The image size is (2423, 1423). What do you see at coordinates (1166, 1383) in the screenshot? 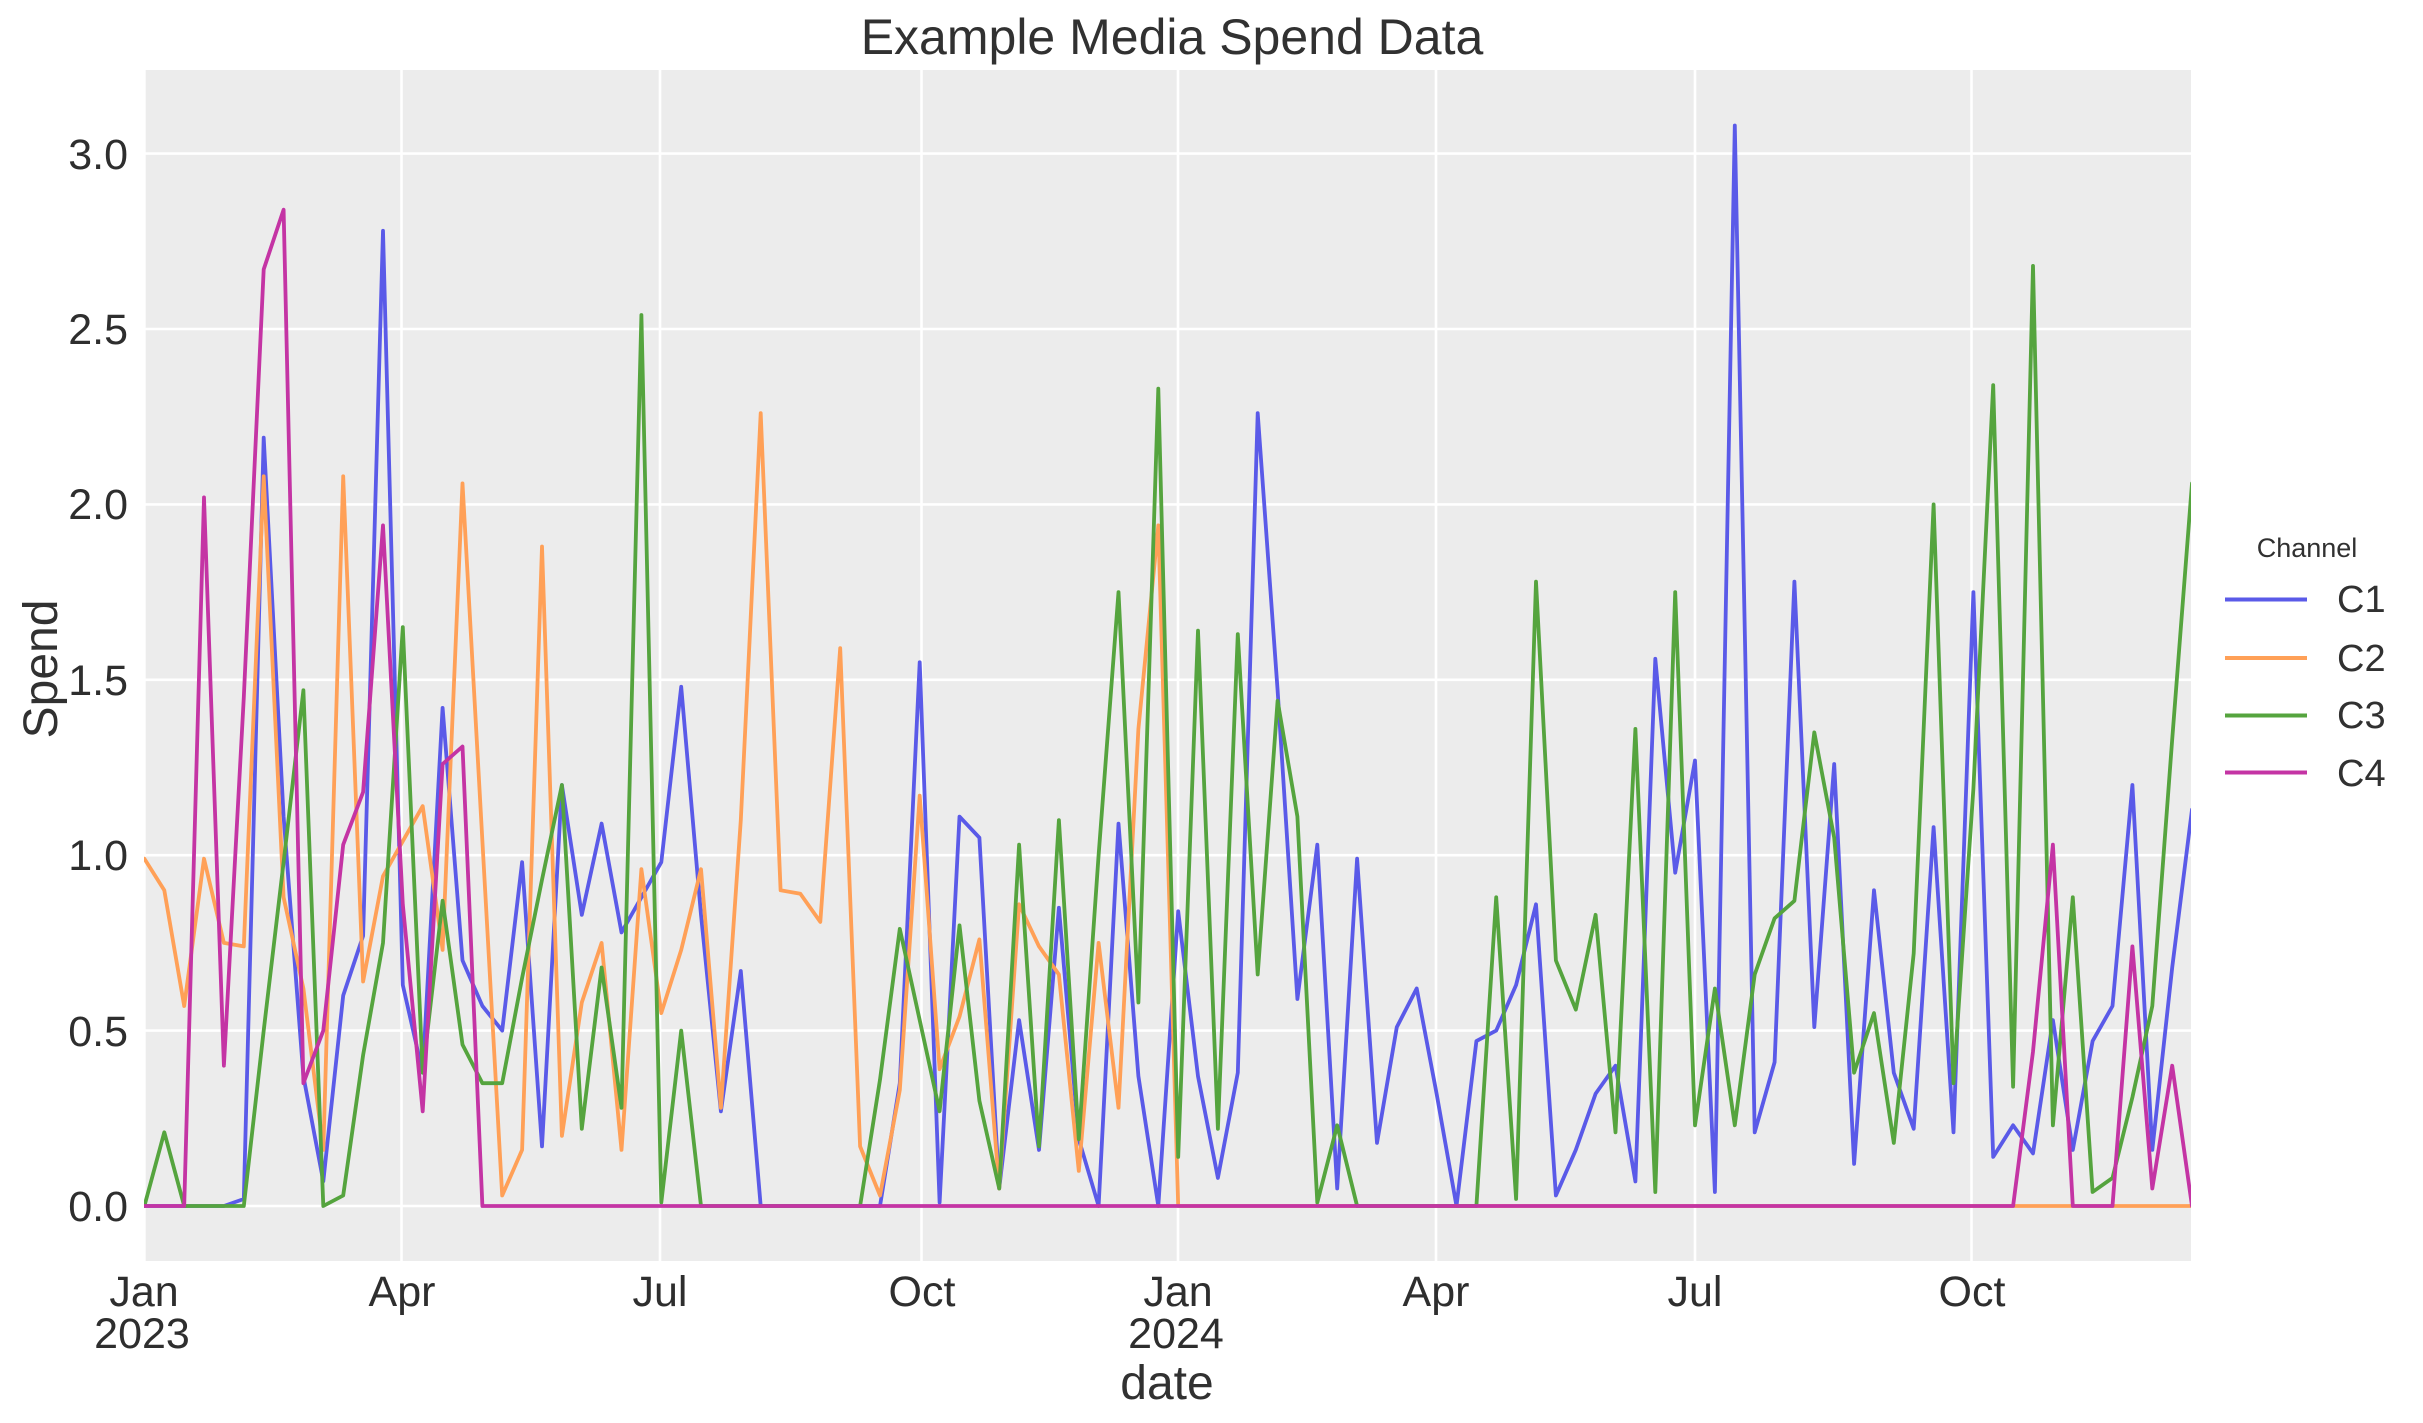
I see `svg-text: date` at bounding box center [1166, 1383].